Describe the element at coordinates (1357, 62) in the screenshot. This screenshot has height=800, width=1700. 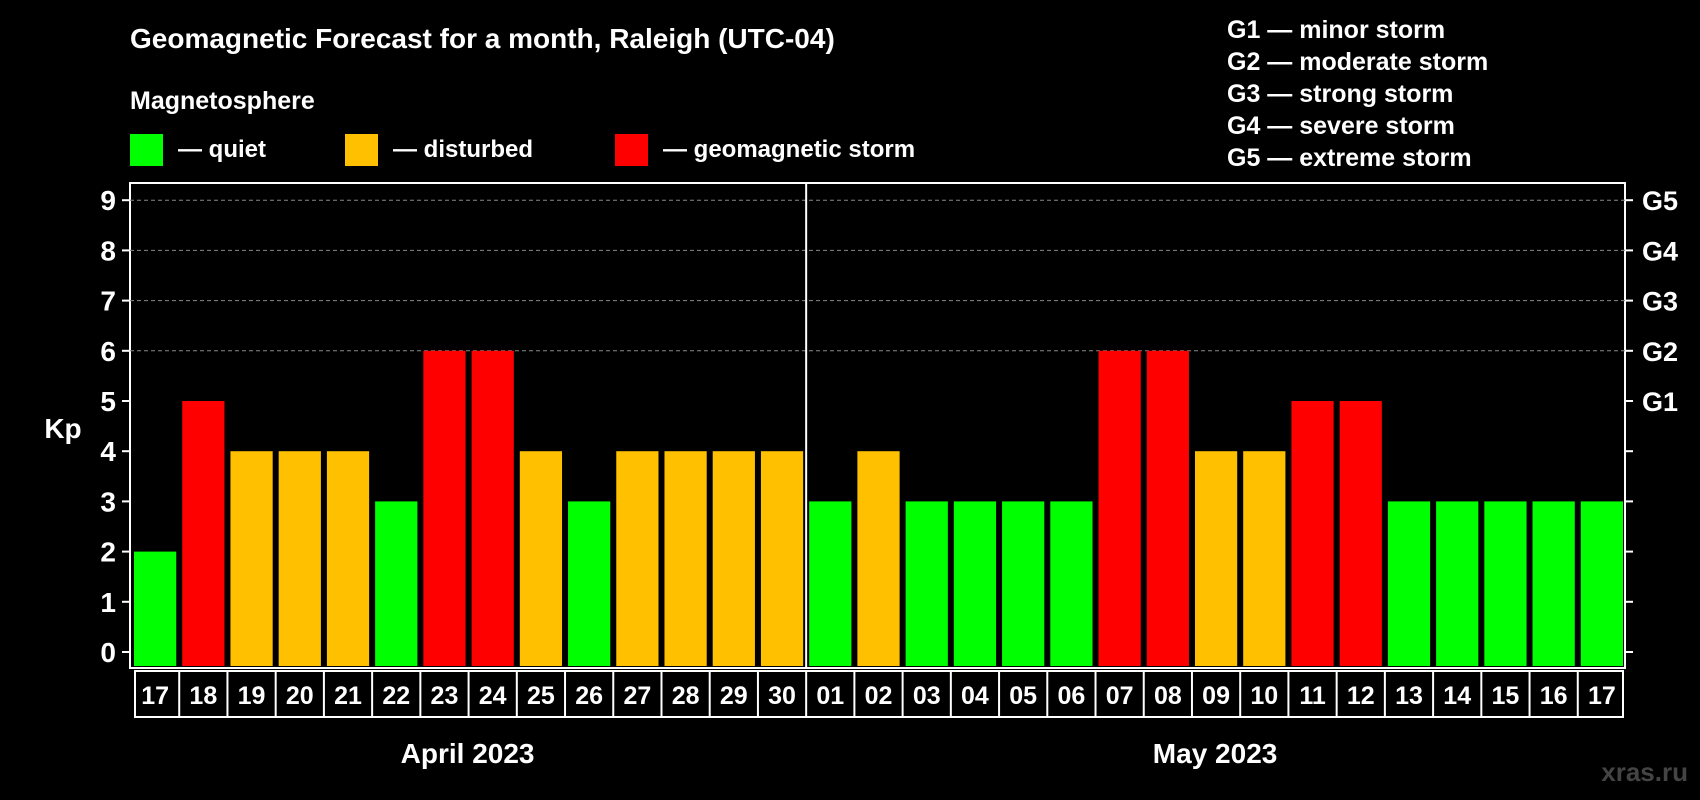
I see `storm-scale-g2: G2 — moderate storm` at that location.